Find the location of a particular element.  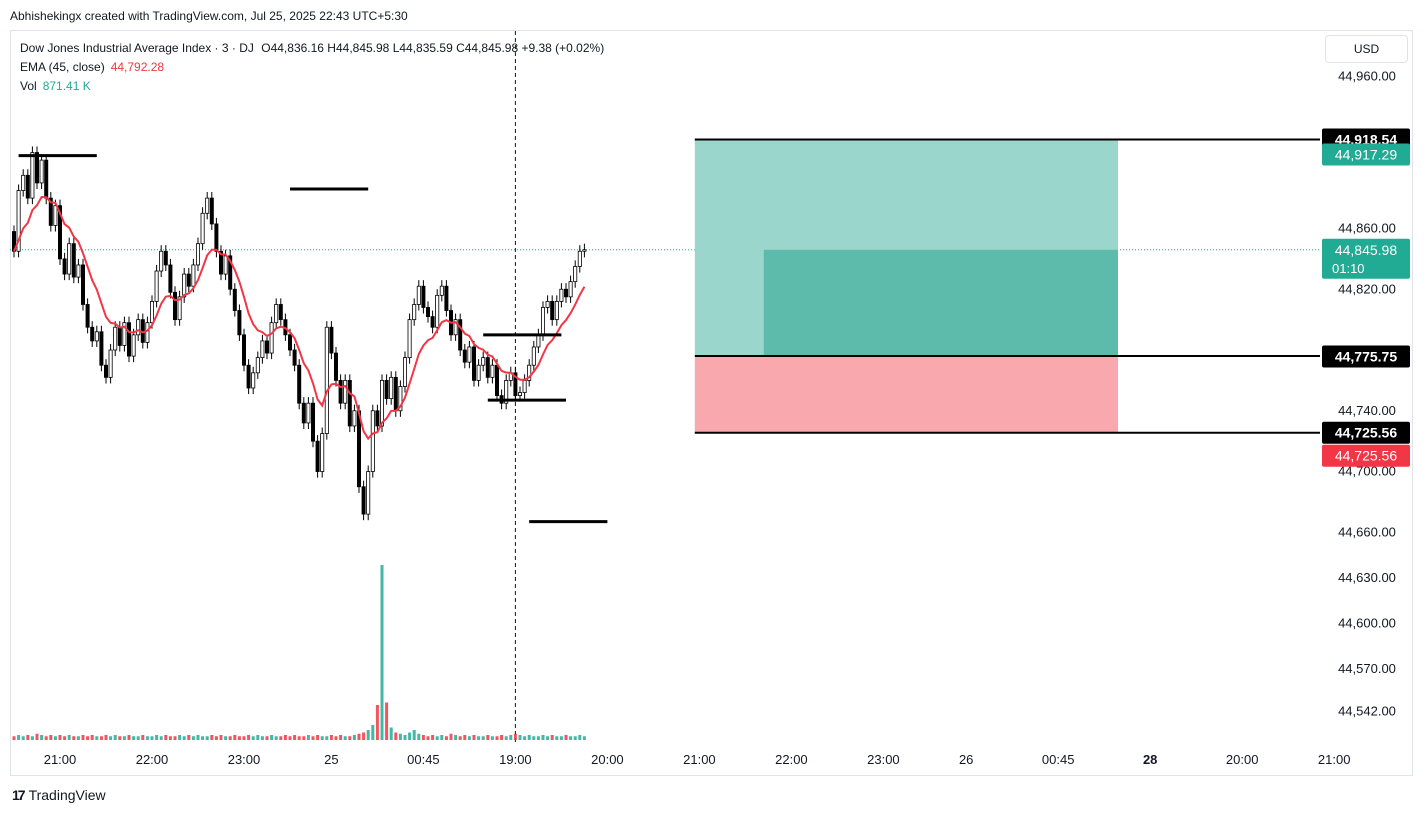

y-tick-label: 44,630.00 is located at coordinates (1367, 577).